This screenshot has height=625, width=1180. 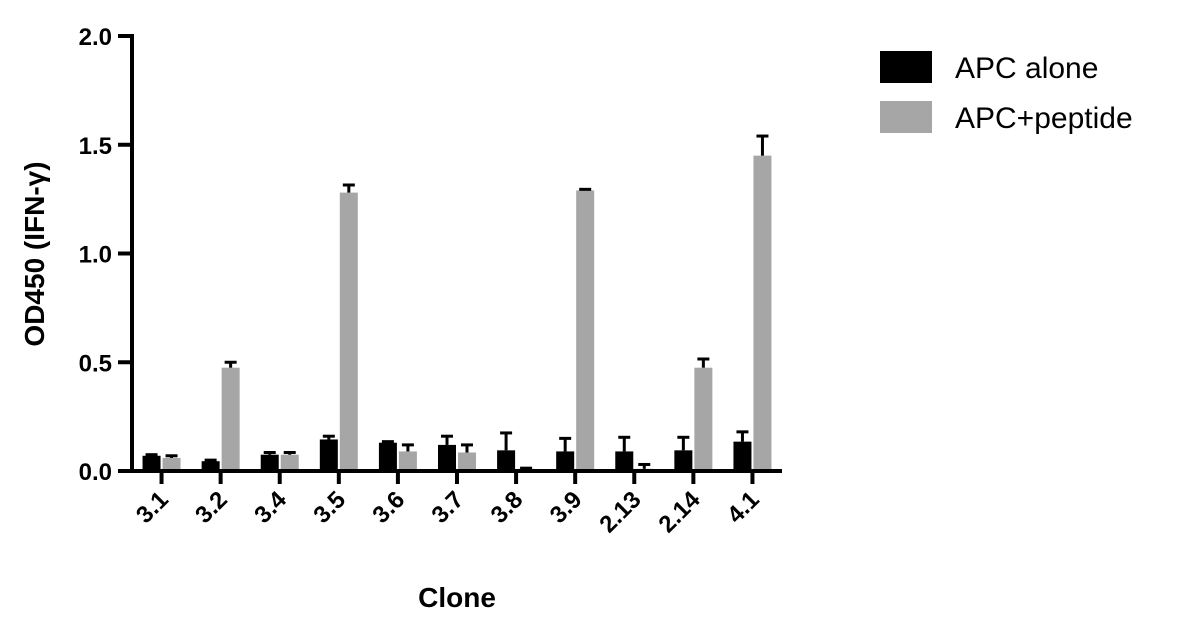 I want to click on y-tick-label: 2.0, so click(x=95, y=37).